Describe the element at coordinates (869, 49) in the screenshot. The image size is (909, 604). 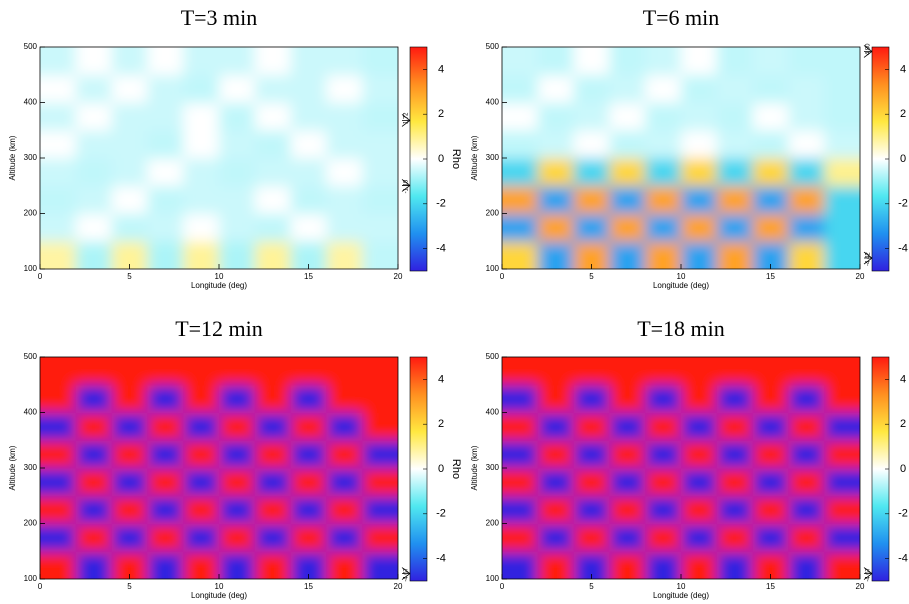
I see `colorbar-marker-label: 4.80` at that location.